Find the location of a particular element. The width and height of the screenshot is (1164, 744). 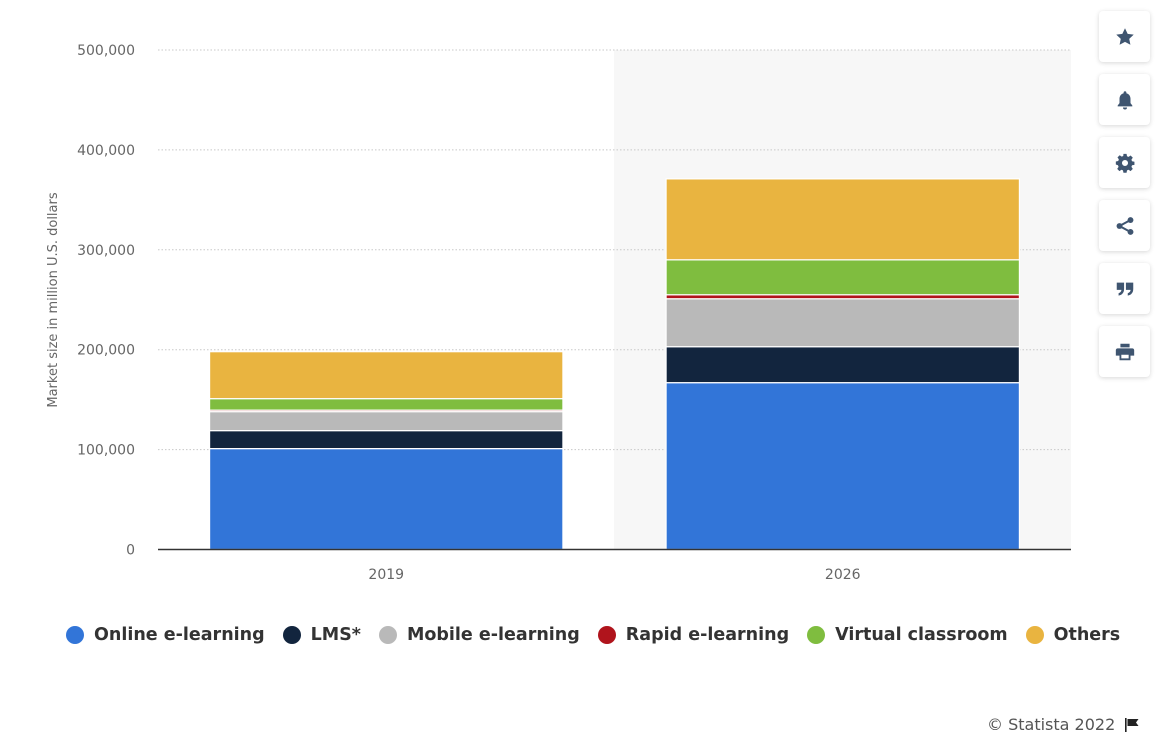

quote-icon is located at coordinates (1124, 289).